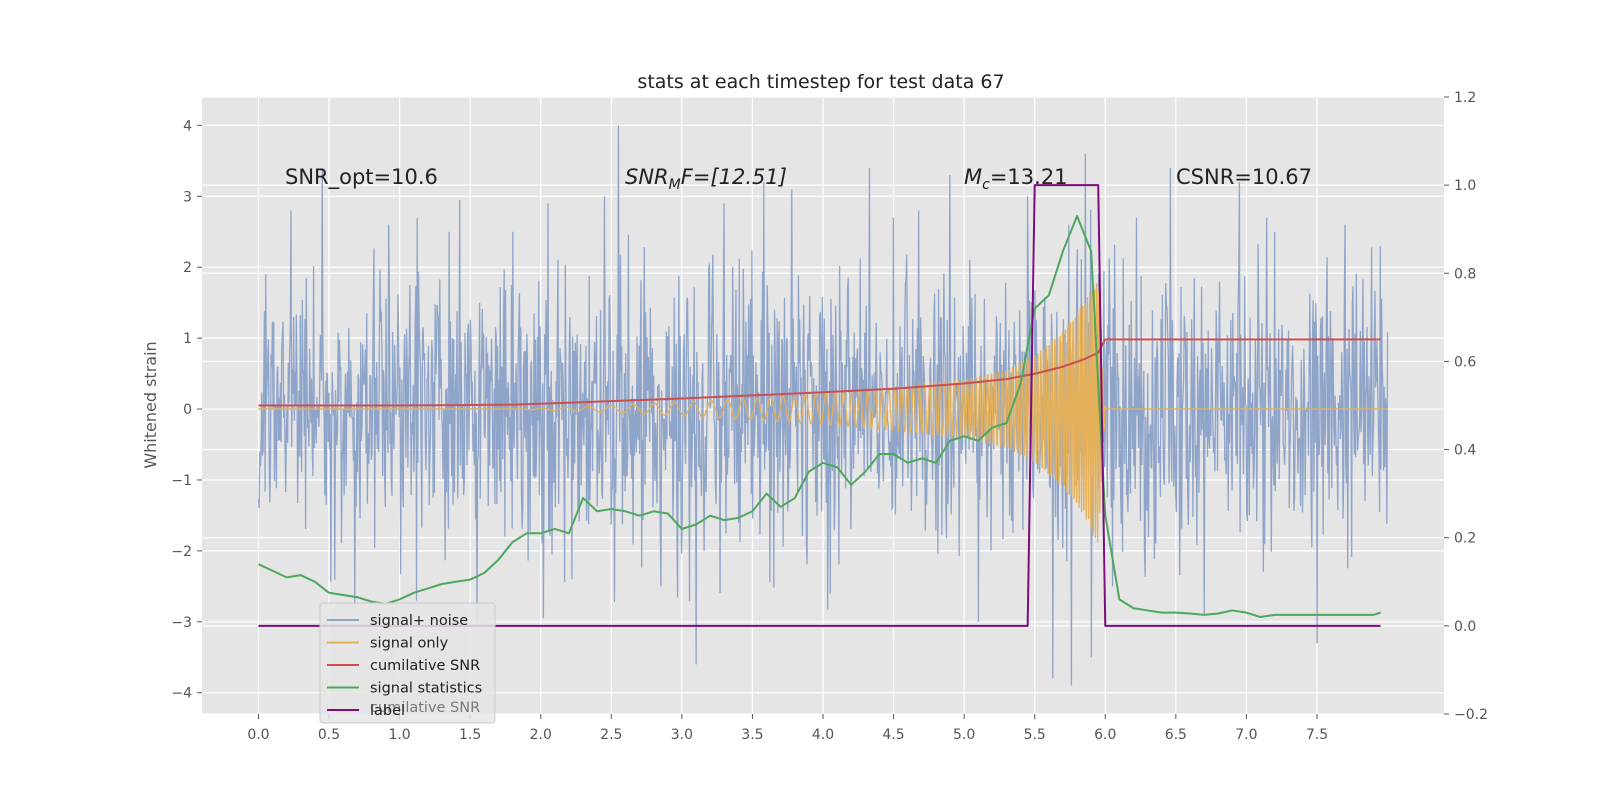 This screenshot has width=1600, height=800. I want to click on annotation-mc-sub: c, so click(986, 185).